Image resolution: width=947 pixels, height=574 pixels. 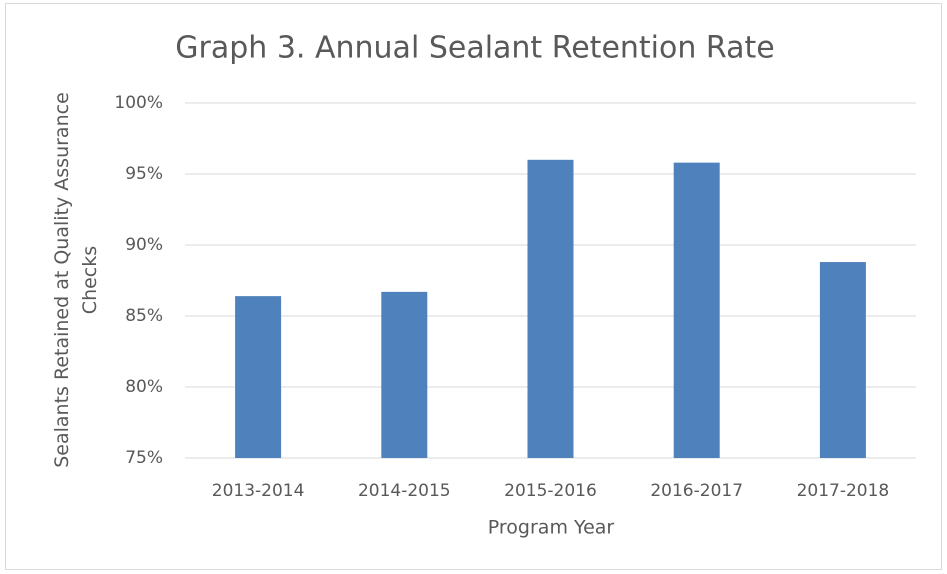 What do you see at coordinates (258, 491) in the screenshot?
I see `x-tick-label: 2013-2014` at bounding box center [258, 491].